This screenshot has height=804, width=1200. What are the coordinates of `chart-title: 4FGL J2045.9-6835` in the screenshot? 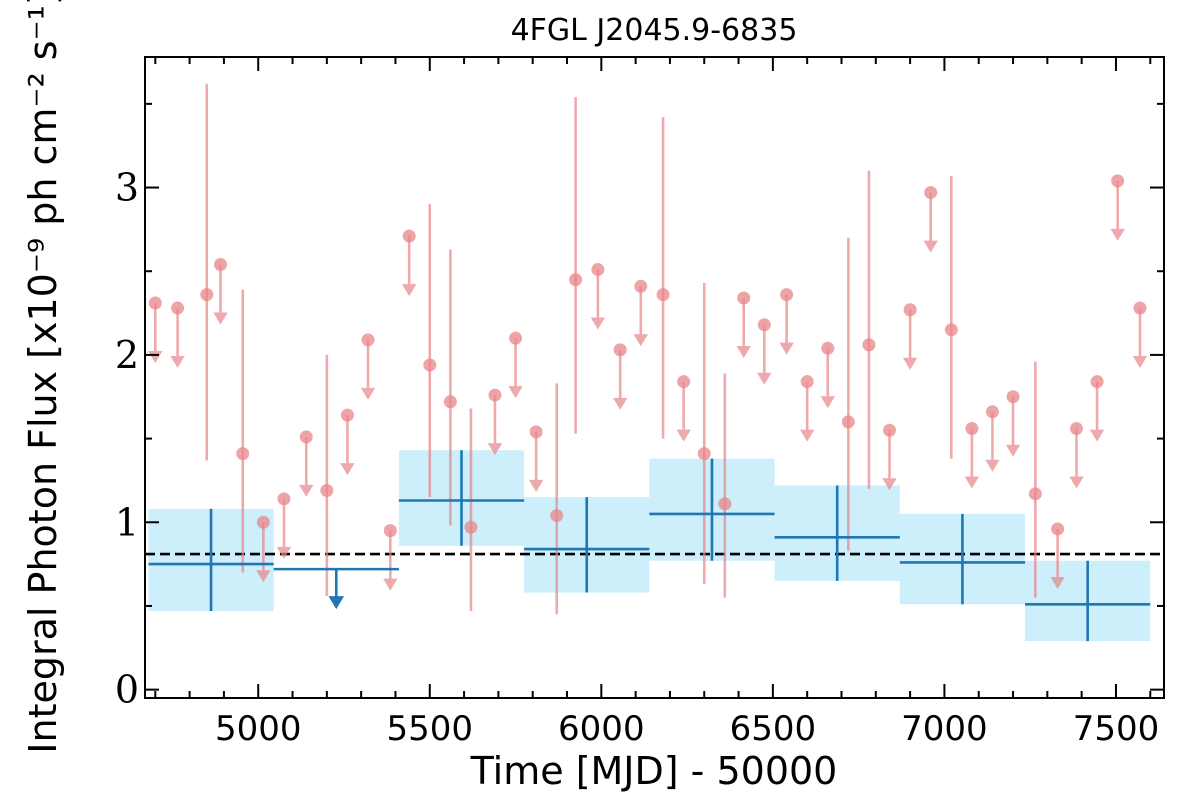 It's located at (654, 30).